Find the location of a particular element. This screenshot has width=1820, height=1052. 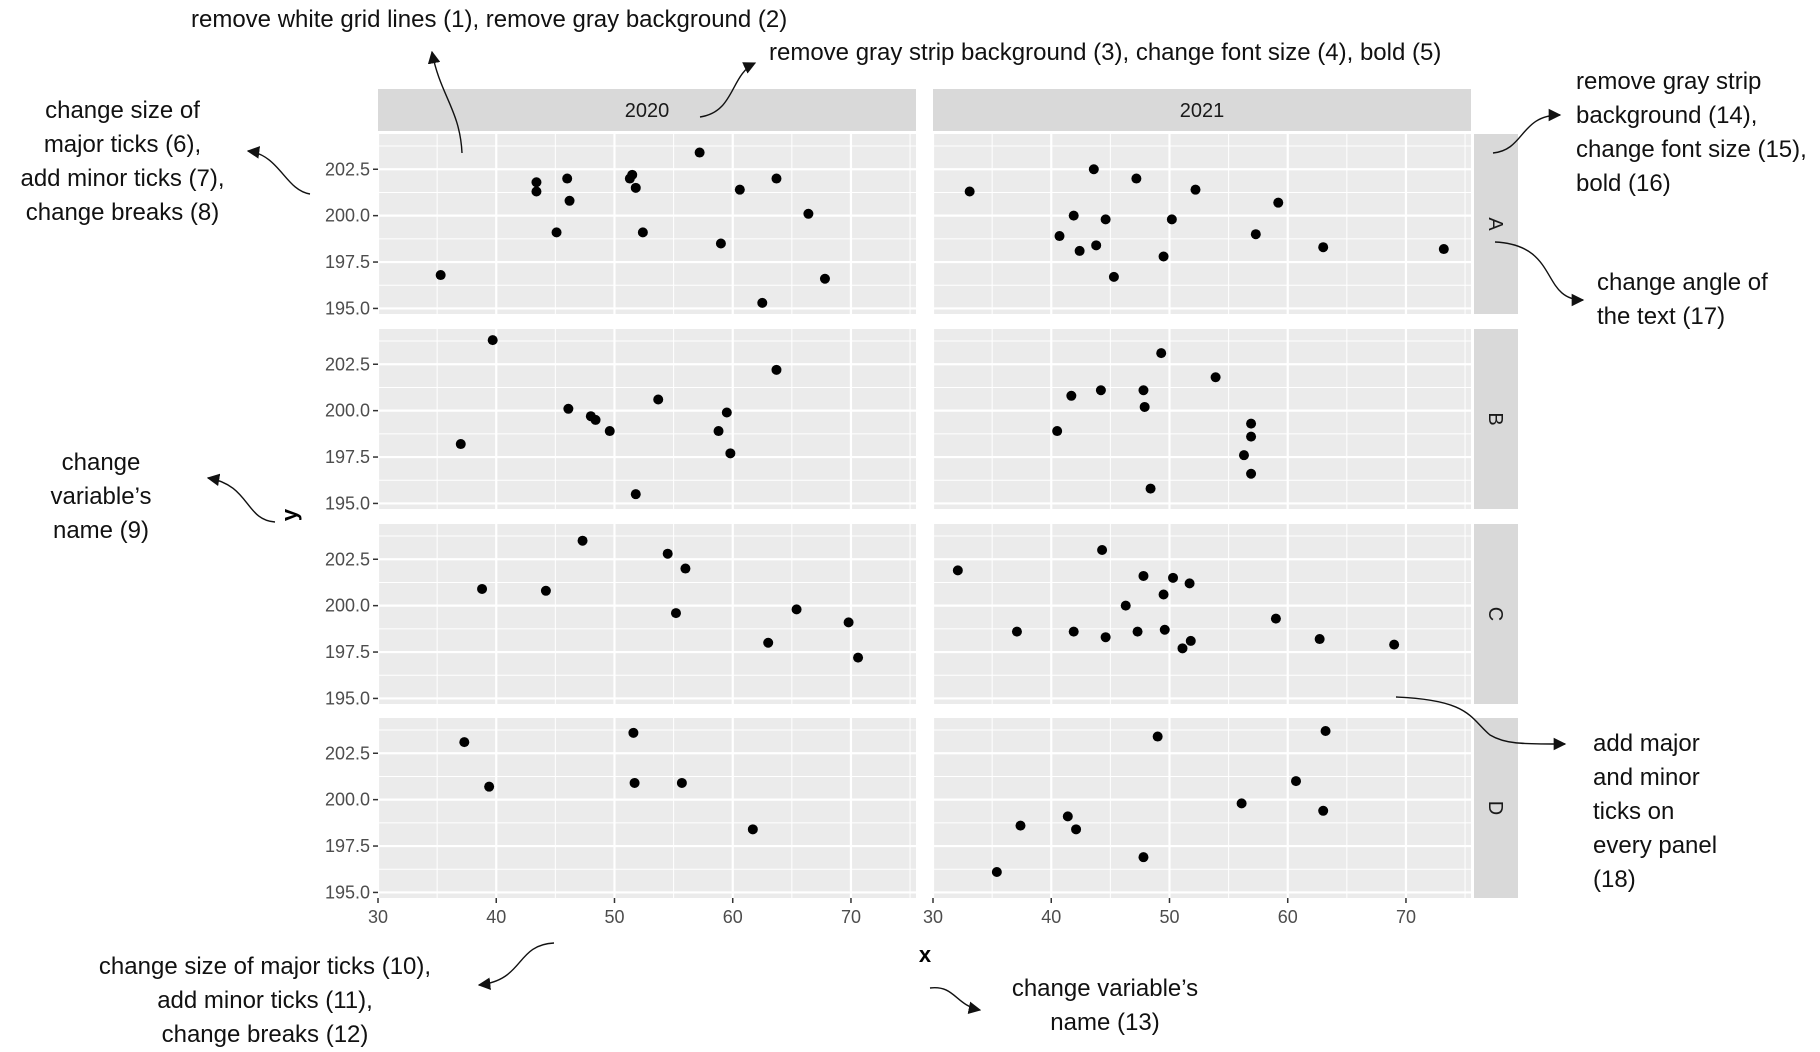

row-strip-label-C: C is located at coordinates (1495, 614).